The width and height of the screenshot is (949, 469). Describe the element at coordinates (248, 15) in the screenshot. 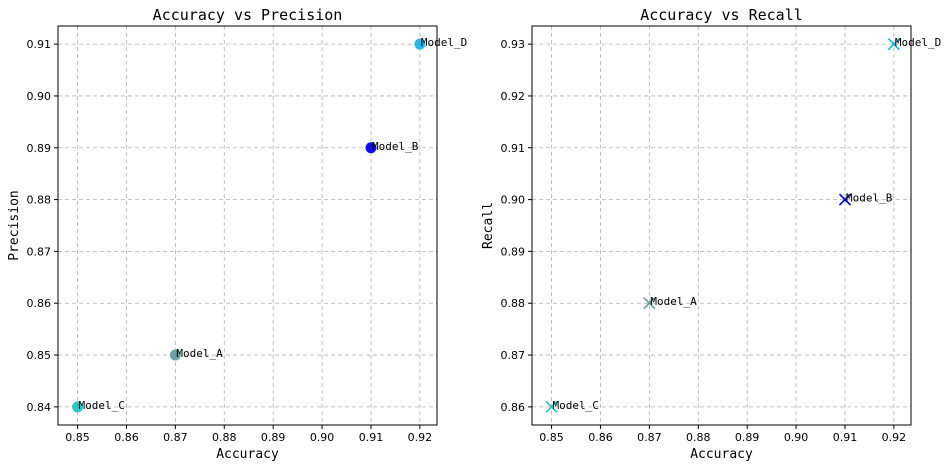

I see `chart-title: Accuracy vs Precision` at that location.